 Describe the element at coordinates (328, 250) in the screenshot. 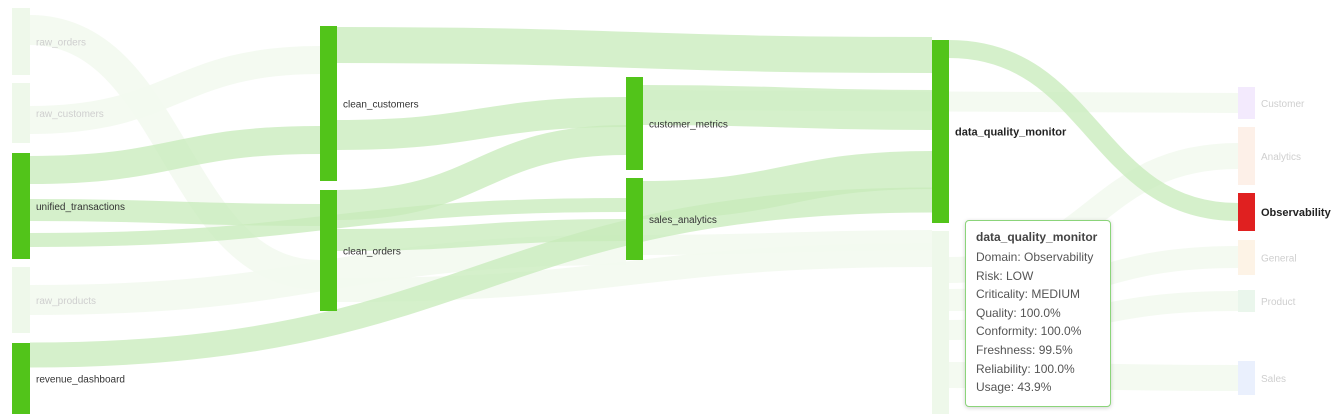

I see `node-clean_orders` at that location.